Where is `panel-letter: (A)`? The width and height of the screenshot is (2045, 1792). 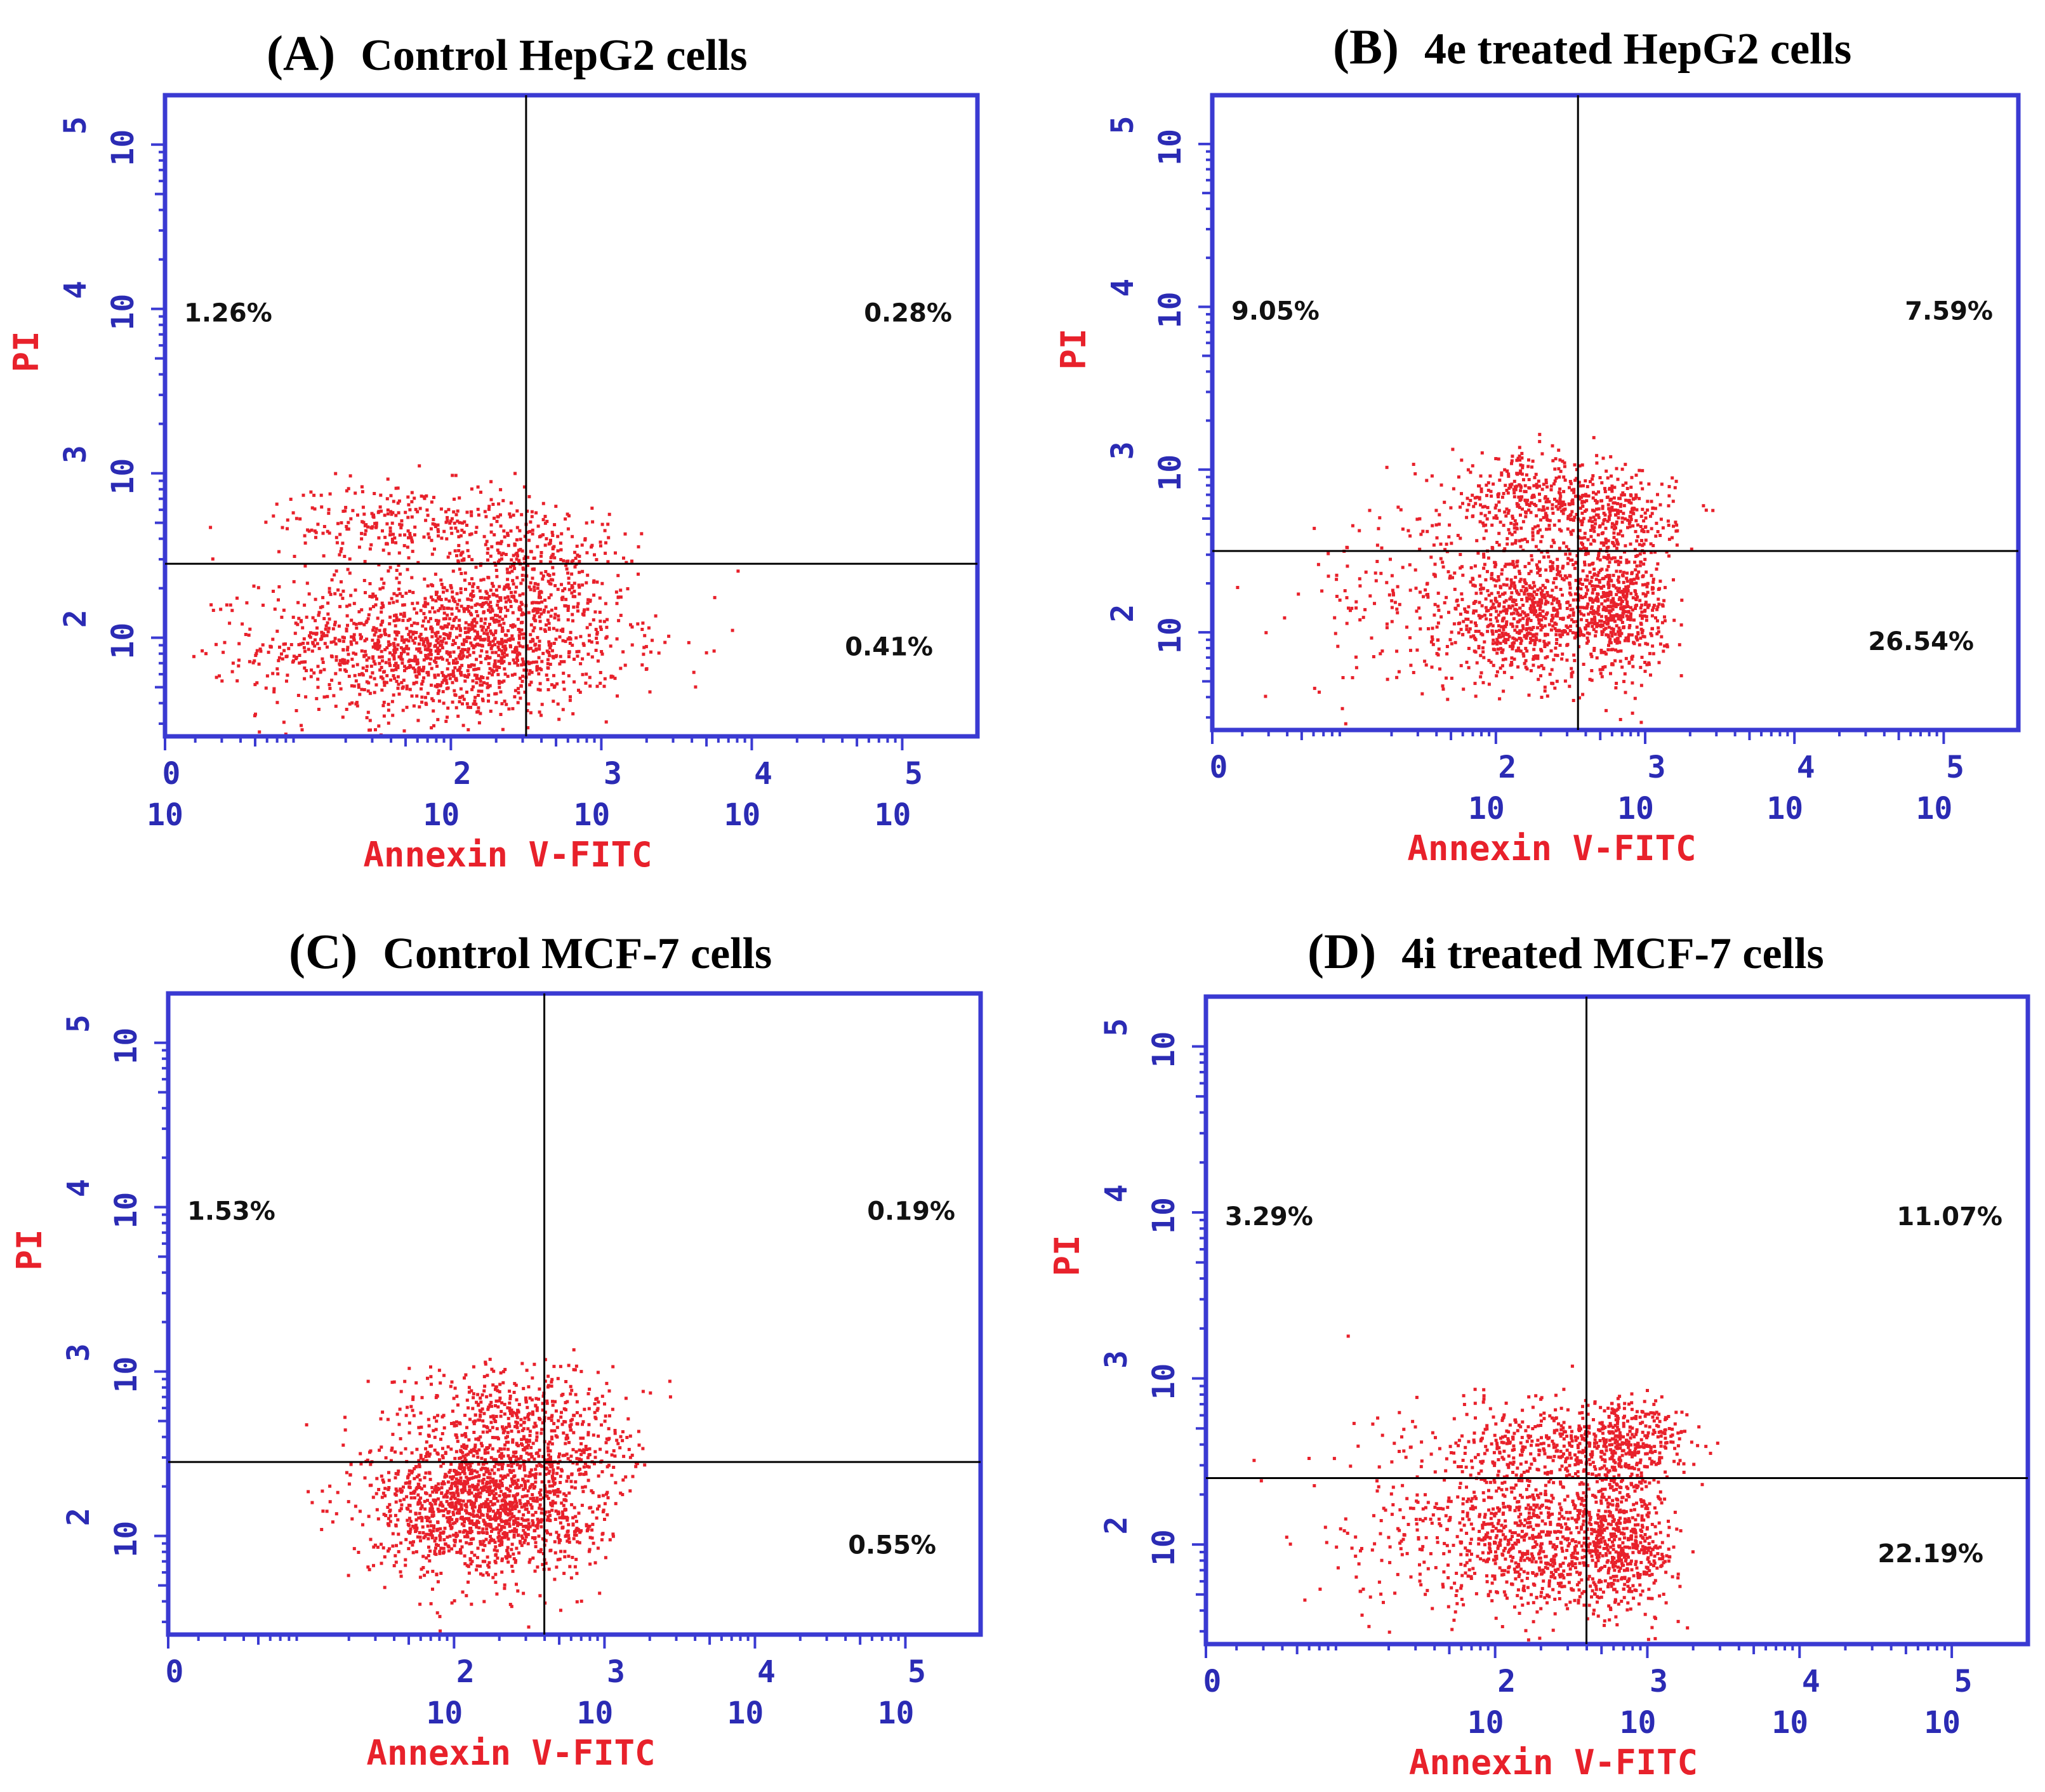
panel-letter: (A) is located at coordinates (301, 53).